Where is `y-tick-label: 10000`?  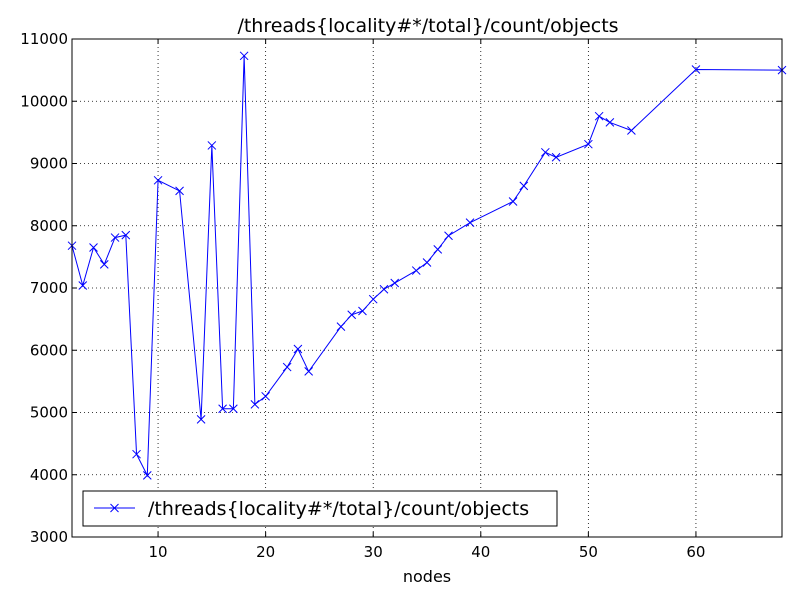
y-tick-label: 10000 is located at coordinates (44, 101).